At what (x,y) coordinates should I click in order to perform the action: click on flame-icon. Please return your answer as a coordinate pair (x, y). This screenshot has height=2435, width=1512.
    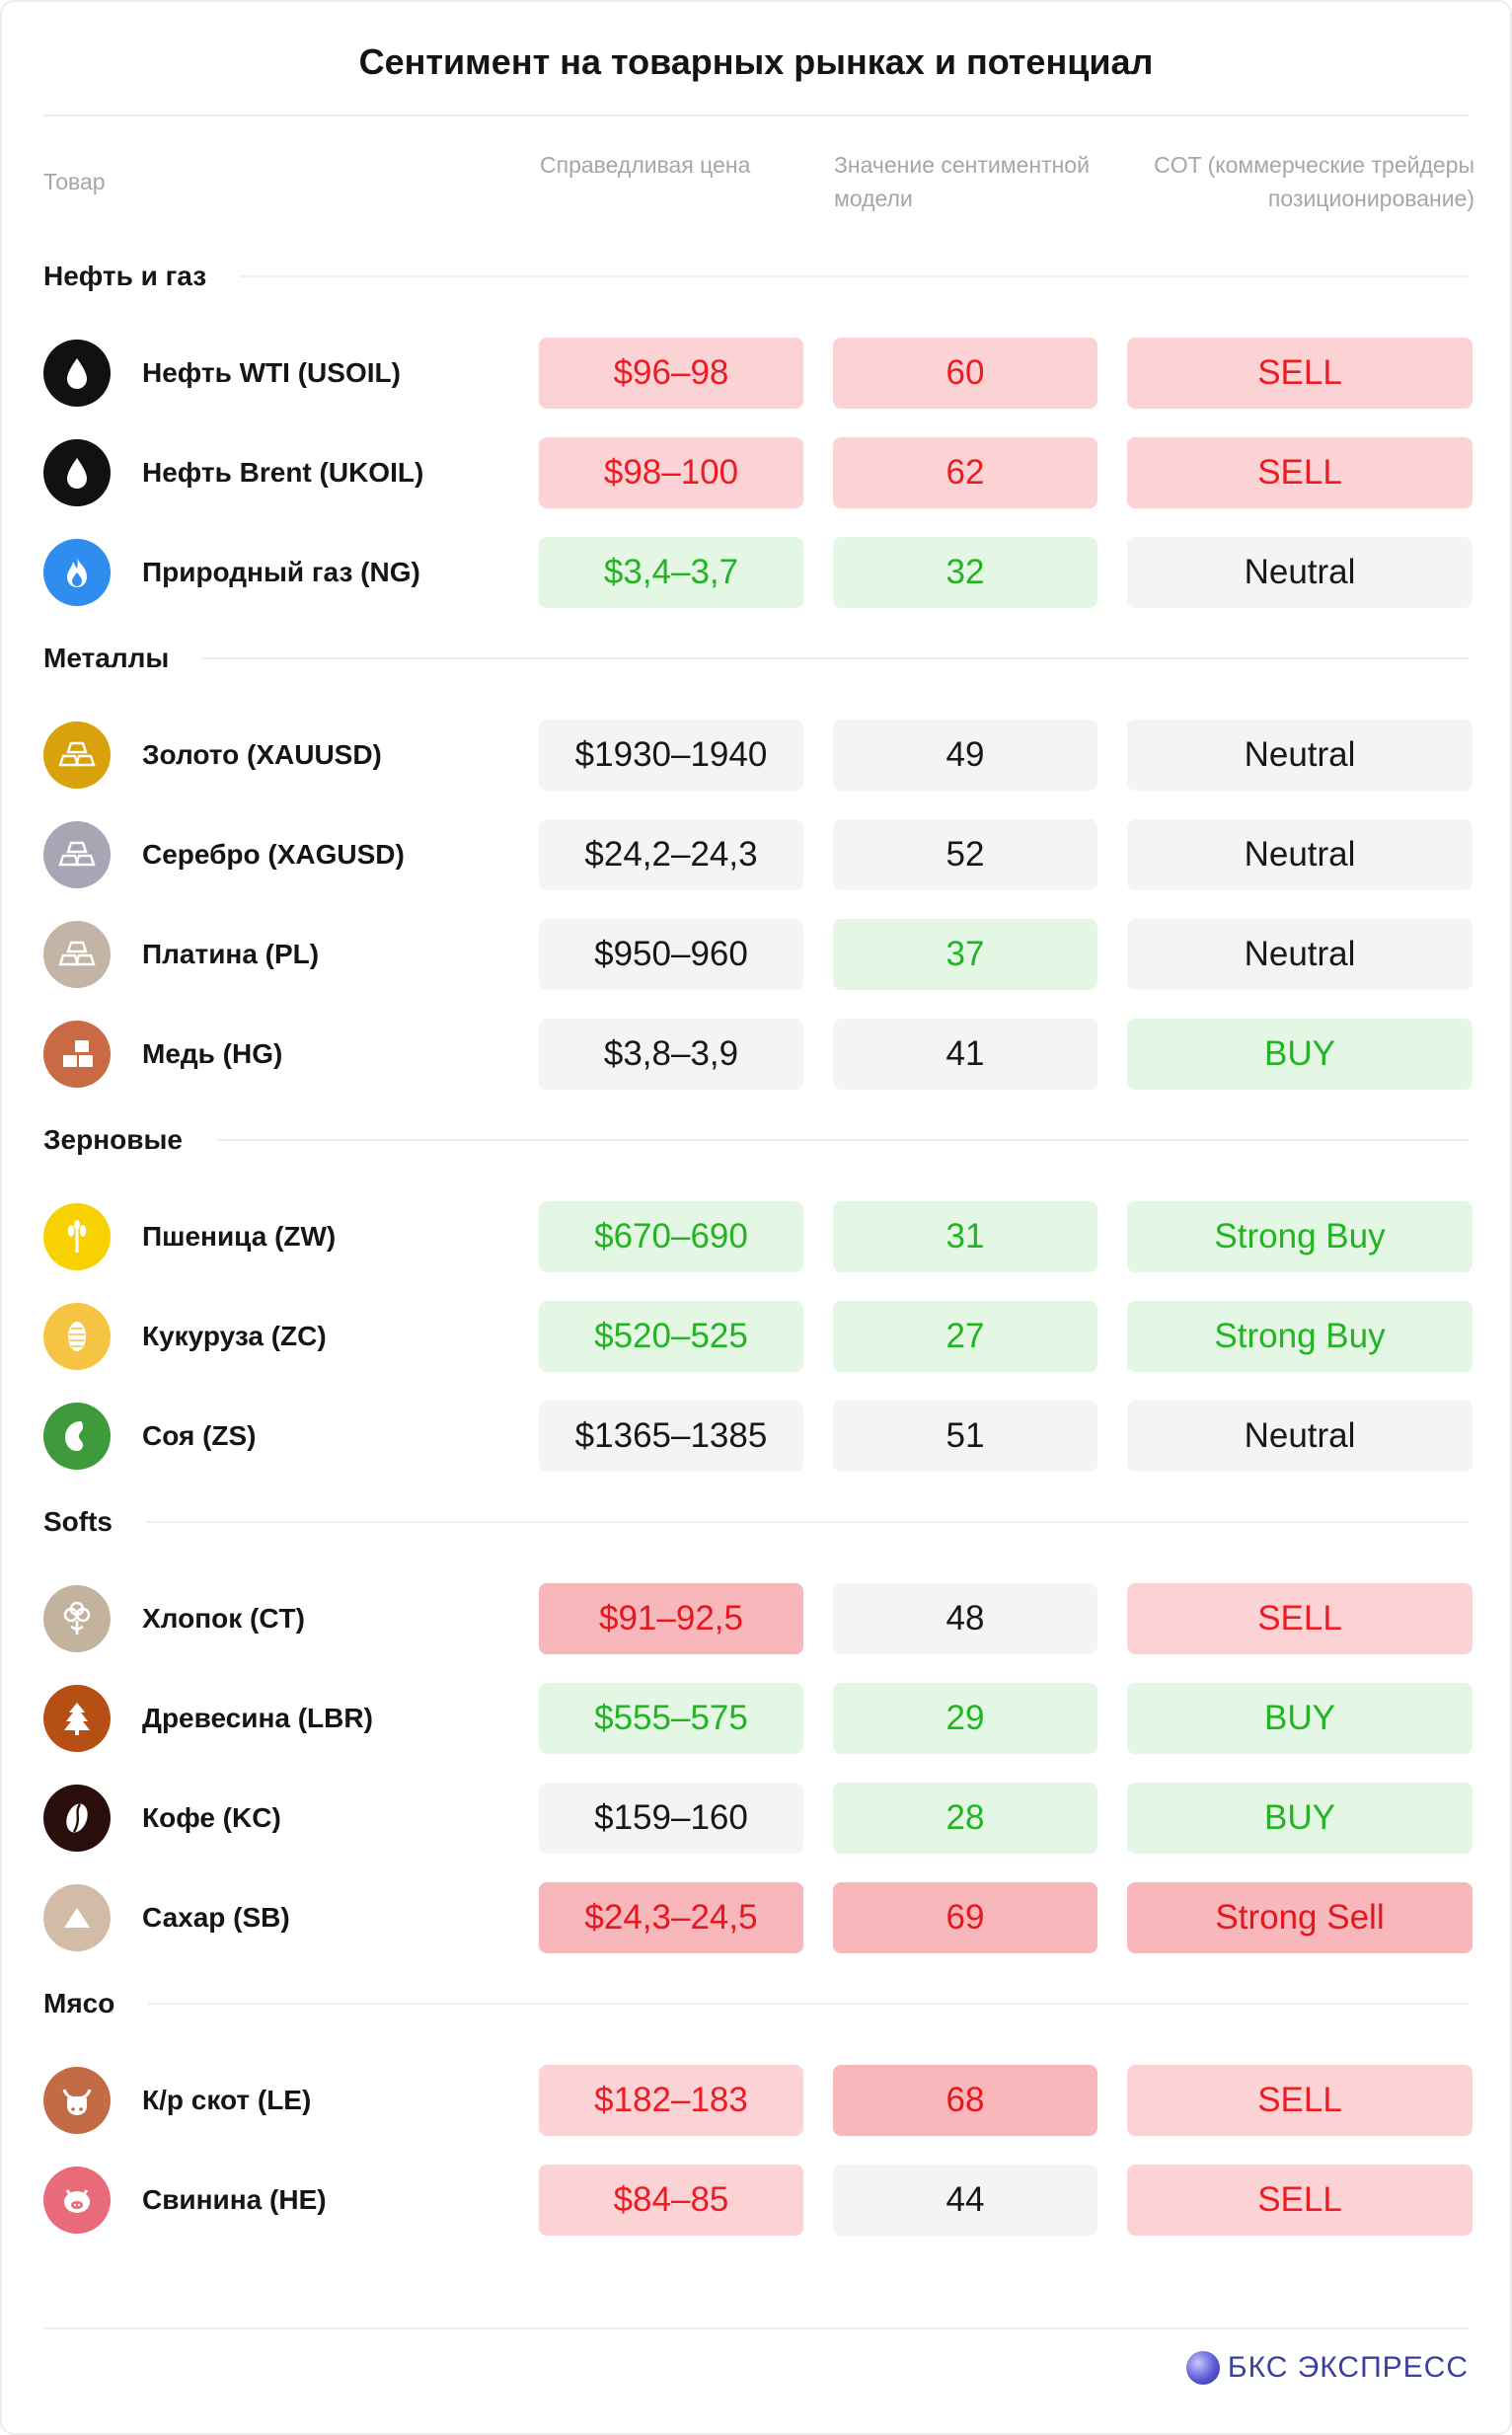
    Looking at the image, I should click on (77, 572).